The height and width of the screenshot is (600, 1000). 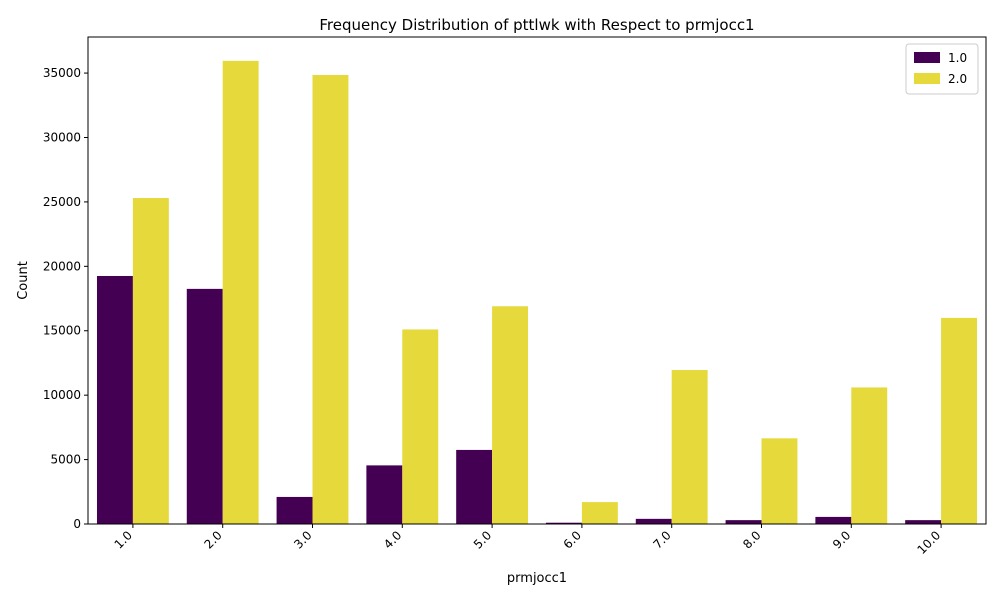 What do you see at coordinates (62, 266) in the screenshot?
I see `y-tick-label: 20000` at bounding box center [62, 266].